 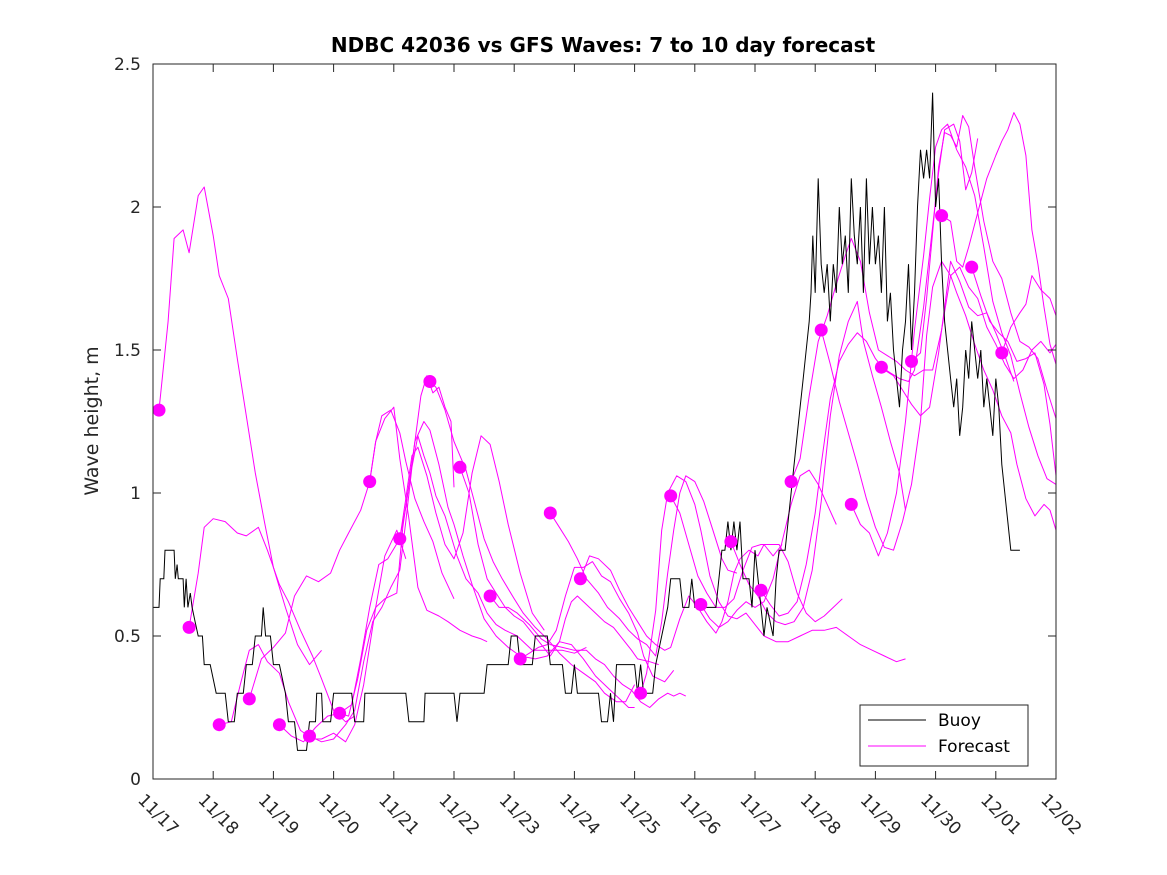 I want to click on y-tick-label: 1.5, so click(x=127, y=351).